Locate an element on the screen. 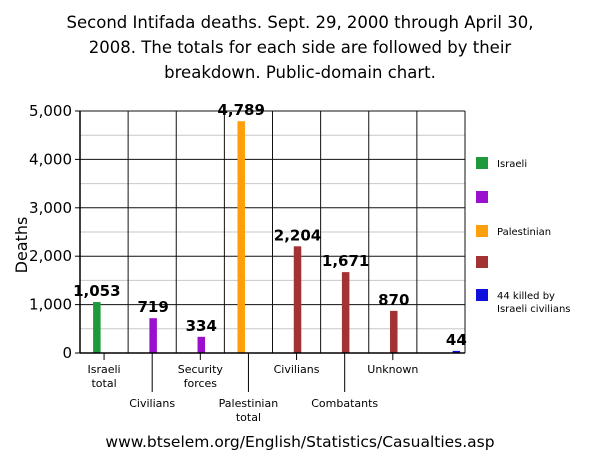 The height and width of the screenshot is (463, 600). legend-label-line: Palestinian is located at coordinates (524, 232).